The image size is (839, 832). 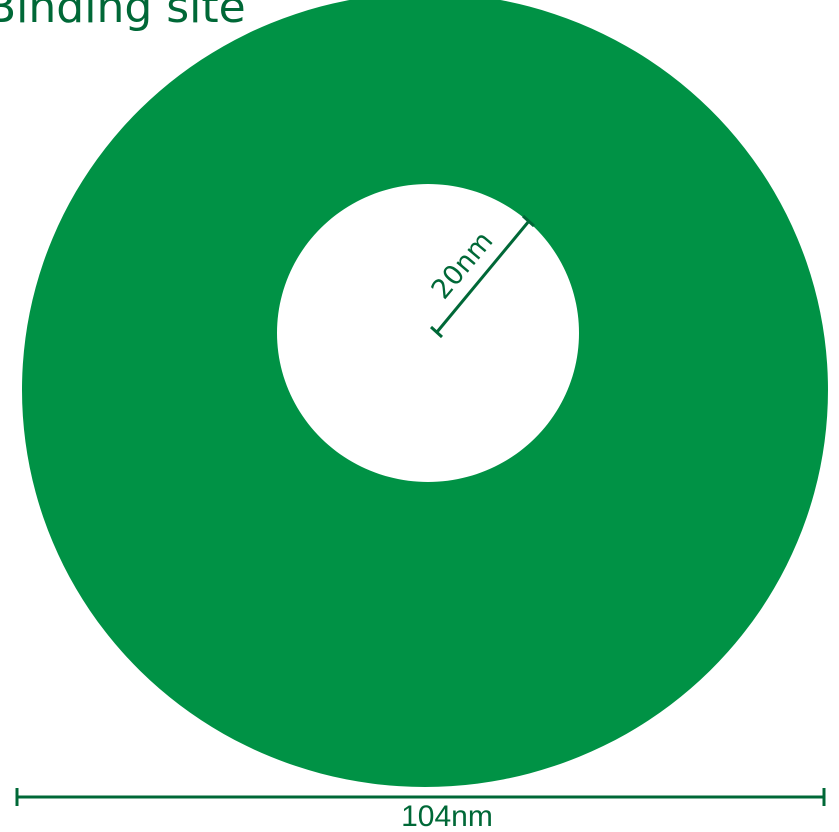 I want to click on outer-diameter-label: 104nm, so click(x=447, y=816).